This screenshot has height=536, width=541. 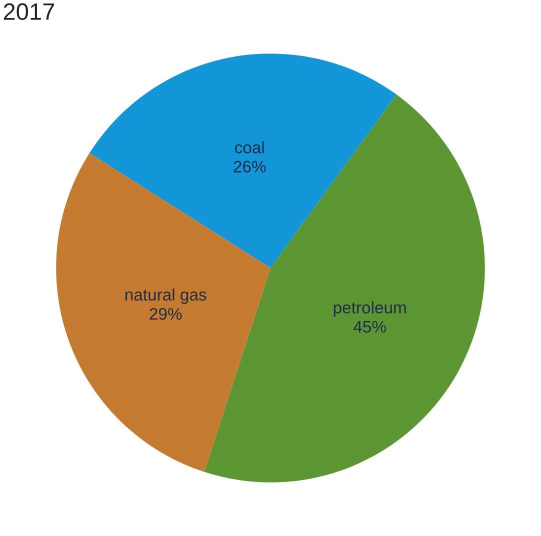 I want to click on slice-label: coal, so click(x=249, y=147).